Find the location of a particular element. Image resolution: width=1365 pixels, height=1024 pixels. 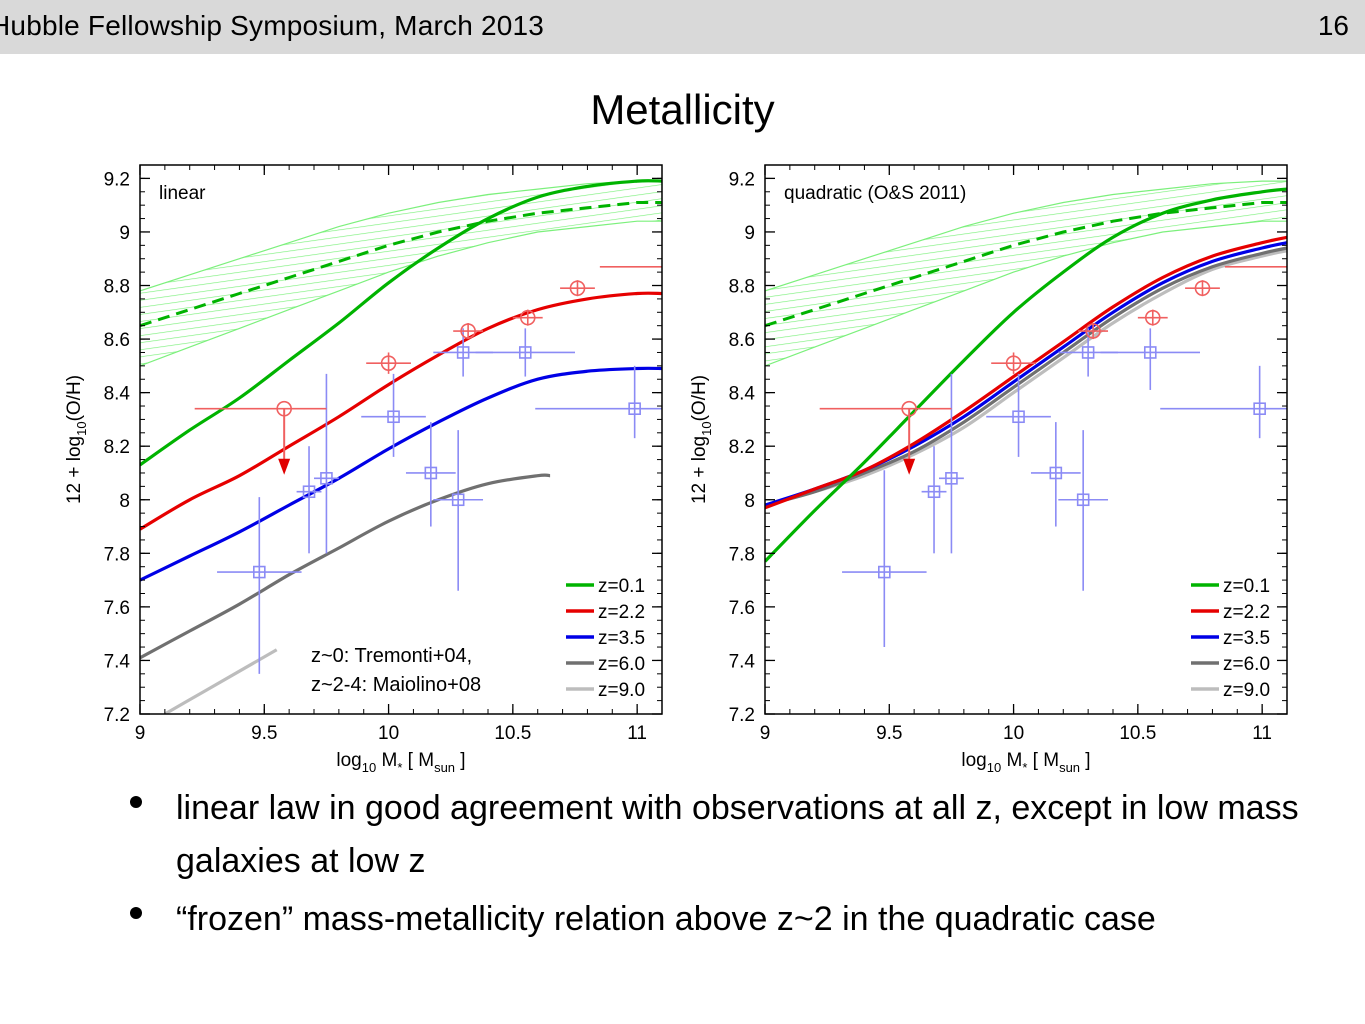

legend-label: z=2.2 is located at coordinates (1246, 612).